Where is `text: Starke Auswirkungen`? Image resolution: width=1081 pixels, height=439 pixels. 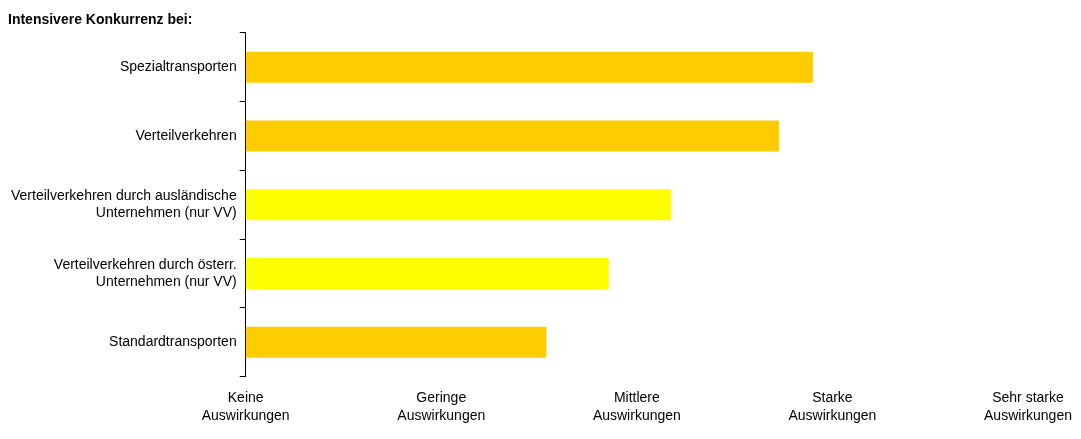 text: Starke Auswirkungen is located at coordinates (832, 406).